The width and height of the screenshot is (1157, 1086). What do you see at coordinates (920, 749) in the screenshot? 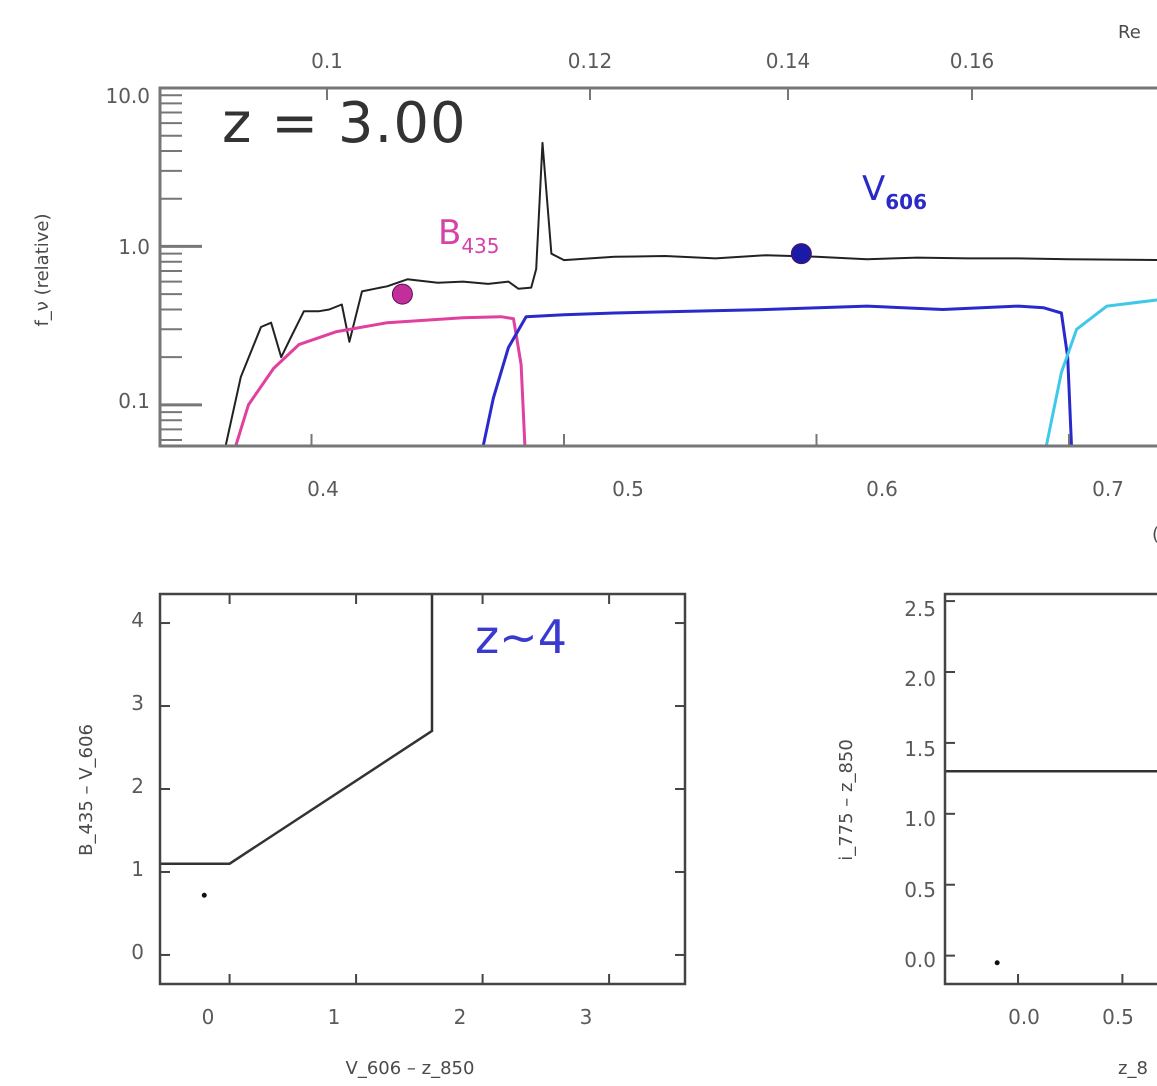
I see `second-ytick-label: 1.5` at bounding box center [920, 749].